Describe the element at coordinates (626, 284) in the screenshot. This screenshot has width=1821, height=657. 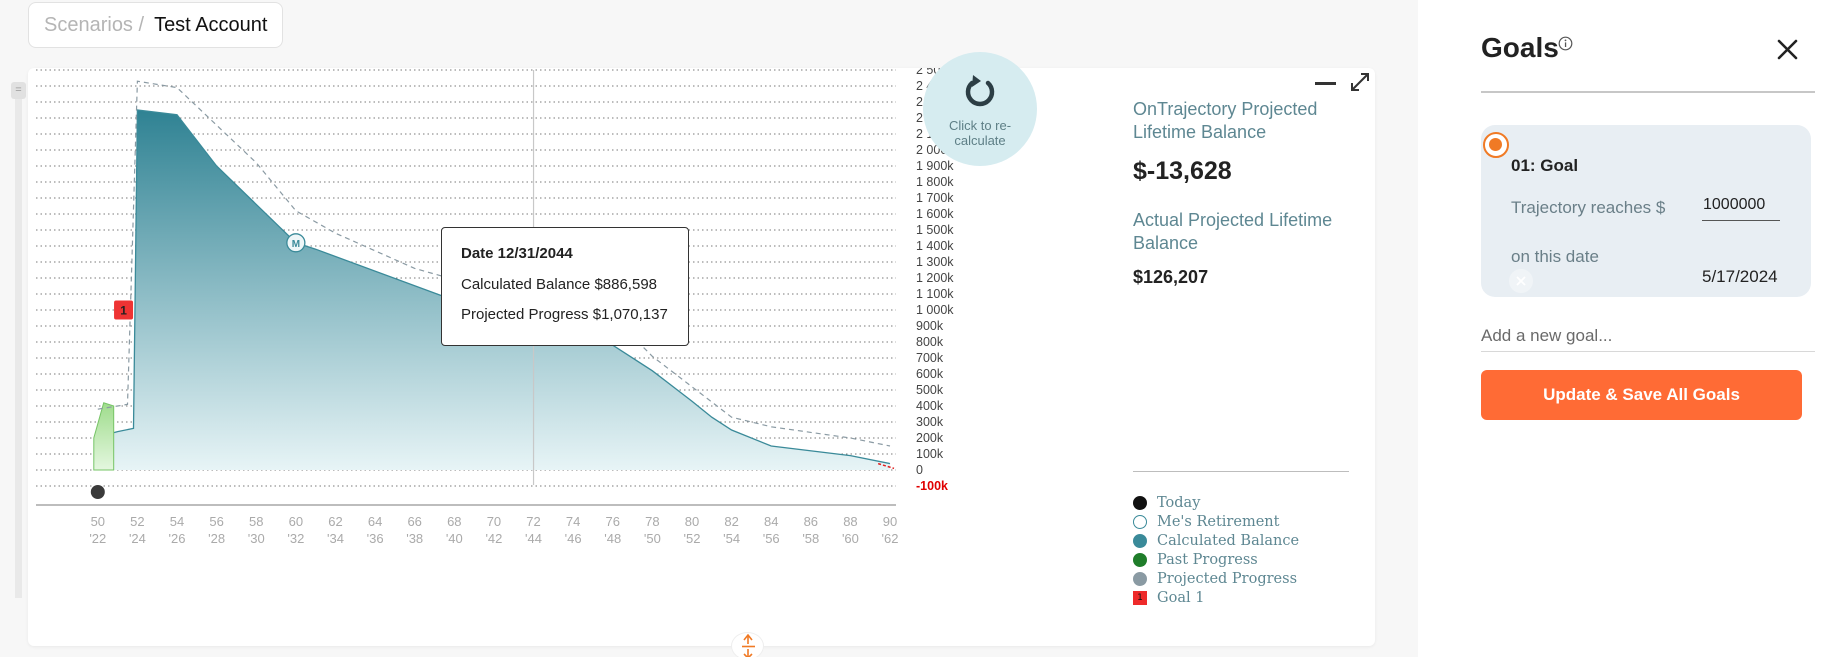
I see `tooltip-calc-value: $886,598` at that location.